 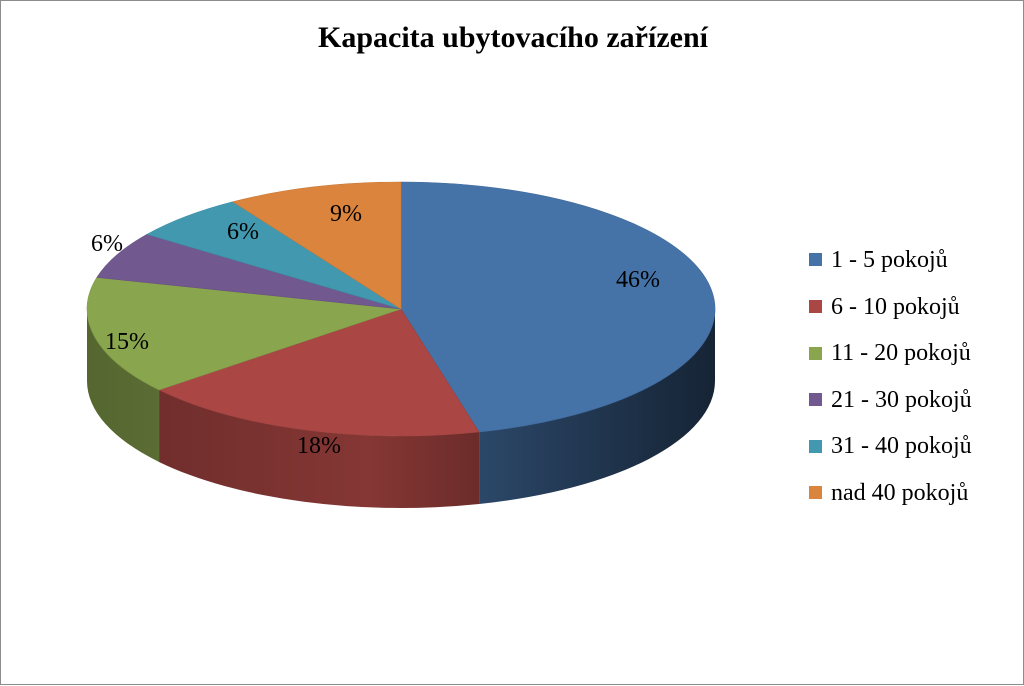 I want to click on legend-item-1: 1 - 5 pokojů, so click(x=890, y=260).